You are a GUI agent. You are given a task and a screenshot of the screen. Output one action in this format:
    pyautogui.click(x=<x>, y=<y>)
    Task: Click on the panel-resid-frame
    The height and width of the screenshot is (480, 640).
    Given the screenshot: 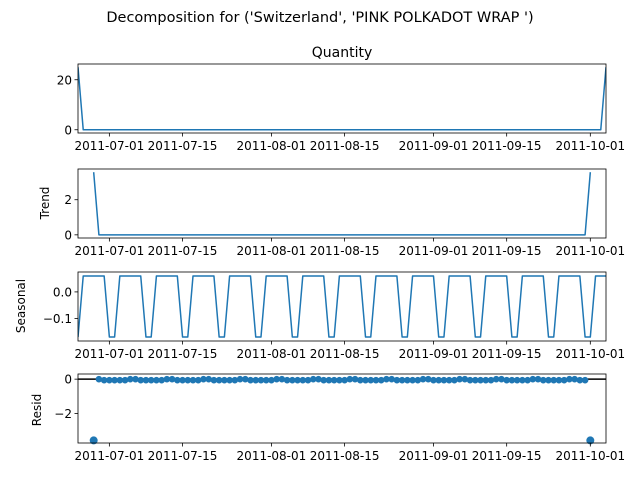 What is the action you would take?
    pyautogui.click(x=342, y=408)
    